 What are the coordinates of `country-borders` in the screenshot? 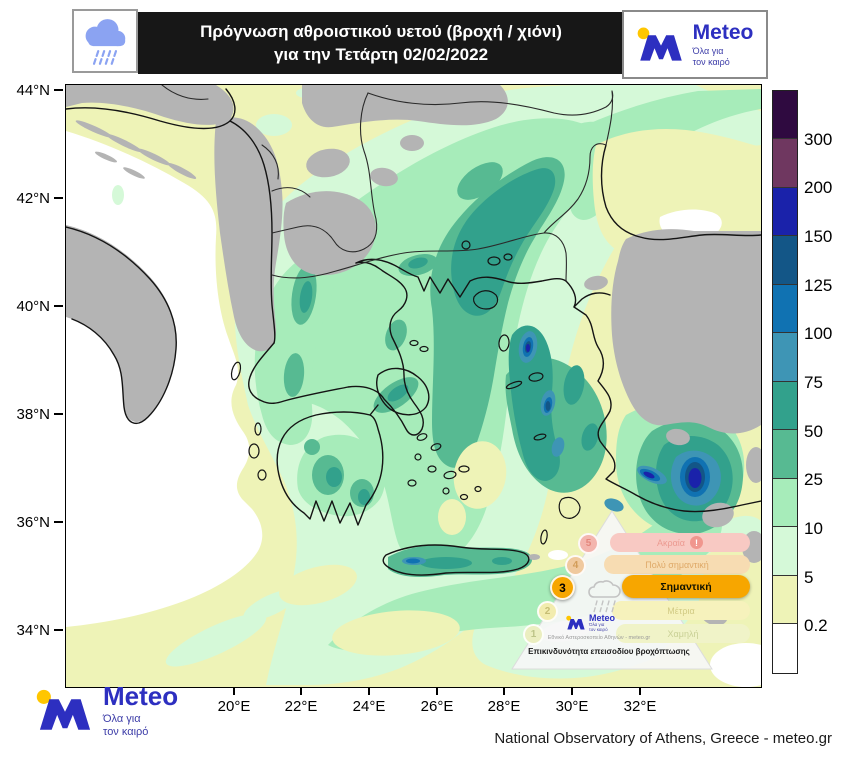 It's located at (387, 183).